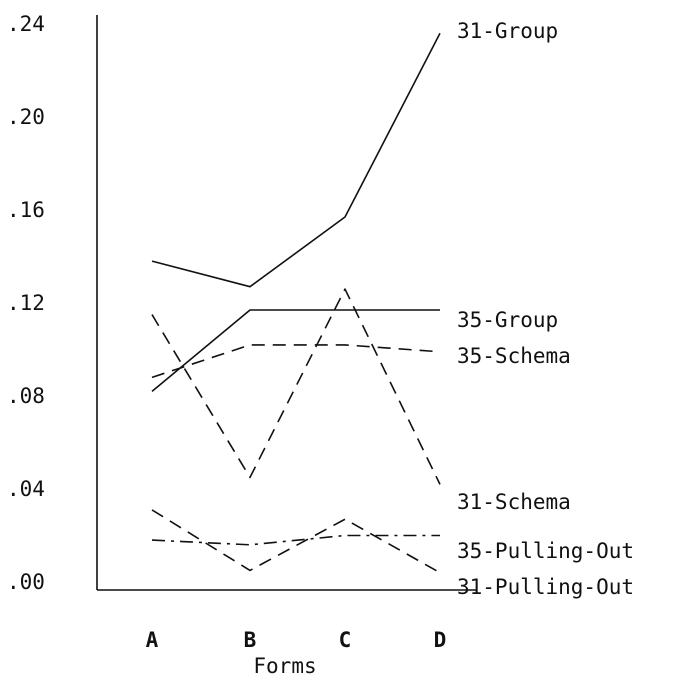 The image size is (686, 683). Describe the element at coordinates (26, 582) in the screenshot. I see `y-tick-label: .00` at that location.